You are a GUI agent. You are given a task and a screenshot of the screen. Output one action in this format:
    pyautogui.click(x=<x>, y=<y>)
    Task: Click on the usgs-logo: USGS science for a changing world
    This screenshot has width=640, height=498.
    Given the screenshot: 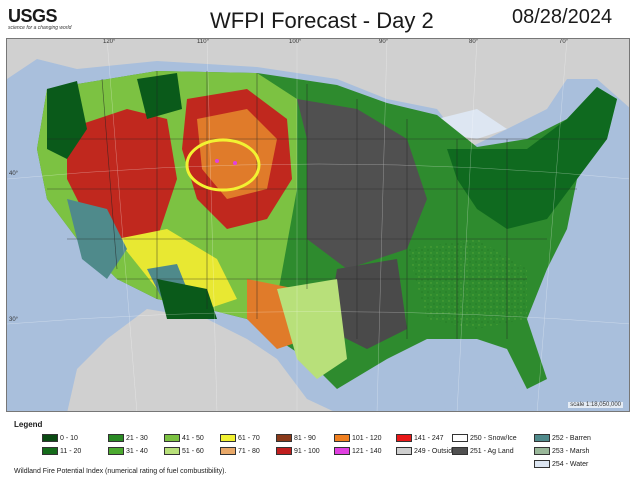 What is the action you would take?
    pyautogui.click(x=43, y=19)
    